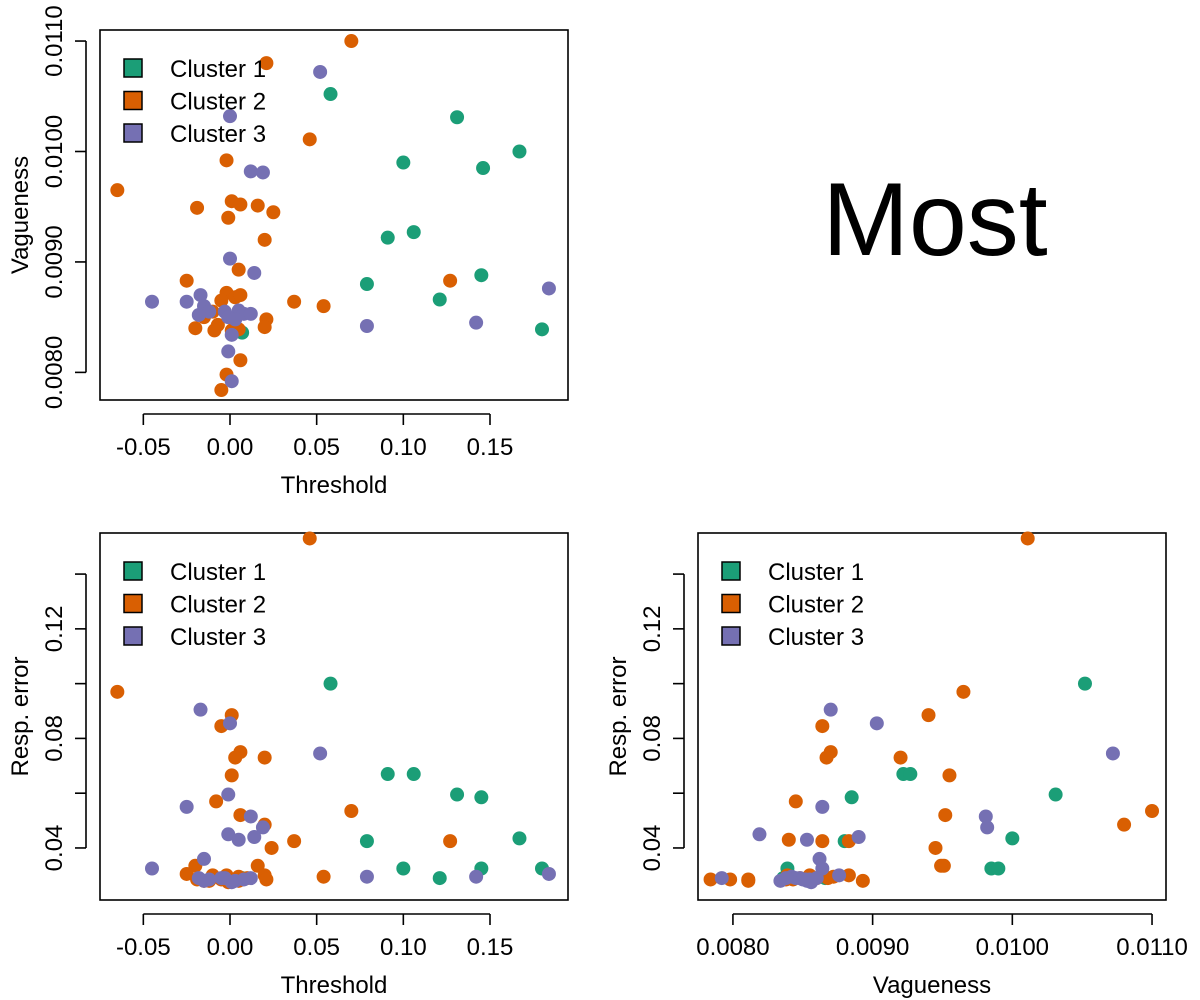  Describe the element at coordinates (403, 947) in the screenshot. I see `x-tick-label: 0.10` at that location.